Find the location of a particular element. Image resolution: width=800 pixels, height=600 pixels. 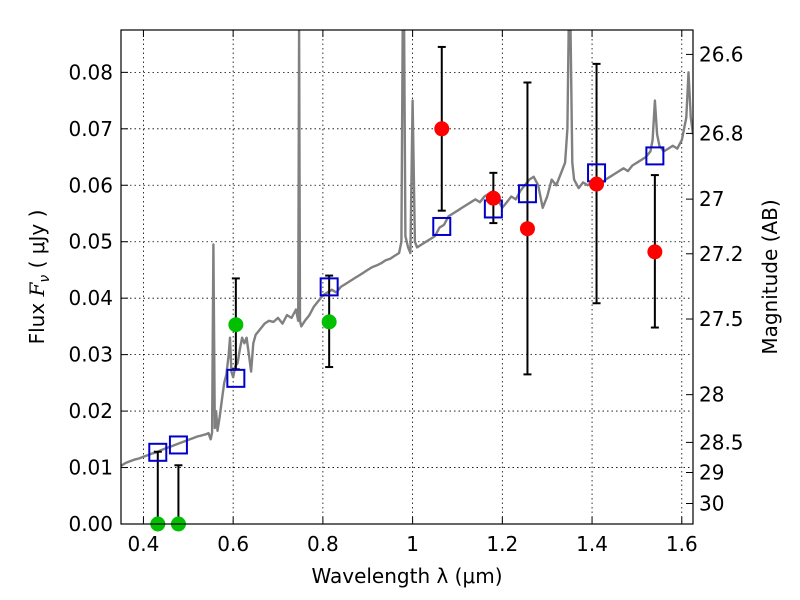

y2-tick-label: 30 is located at coordinates (711, 504).